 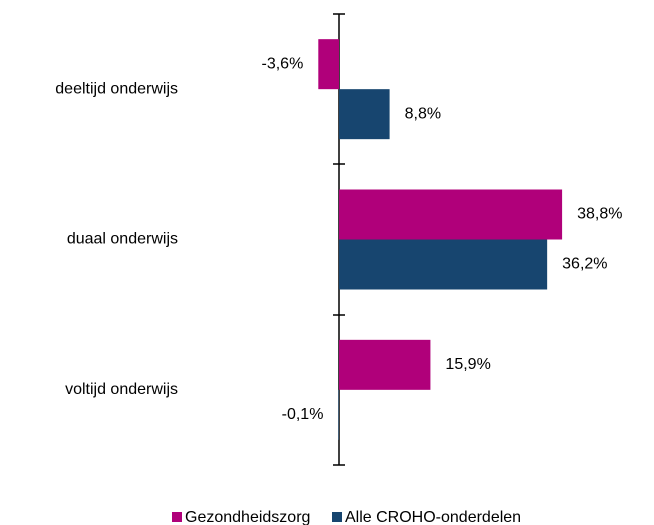 What do you see at coordinates (283, 63) in the screenshot?
I see `data-label: -3,6%` at bounding box center [283, 63].